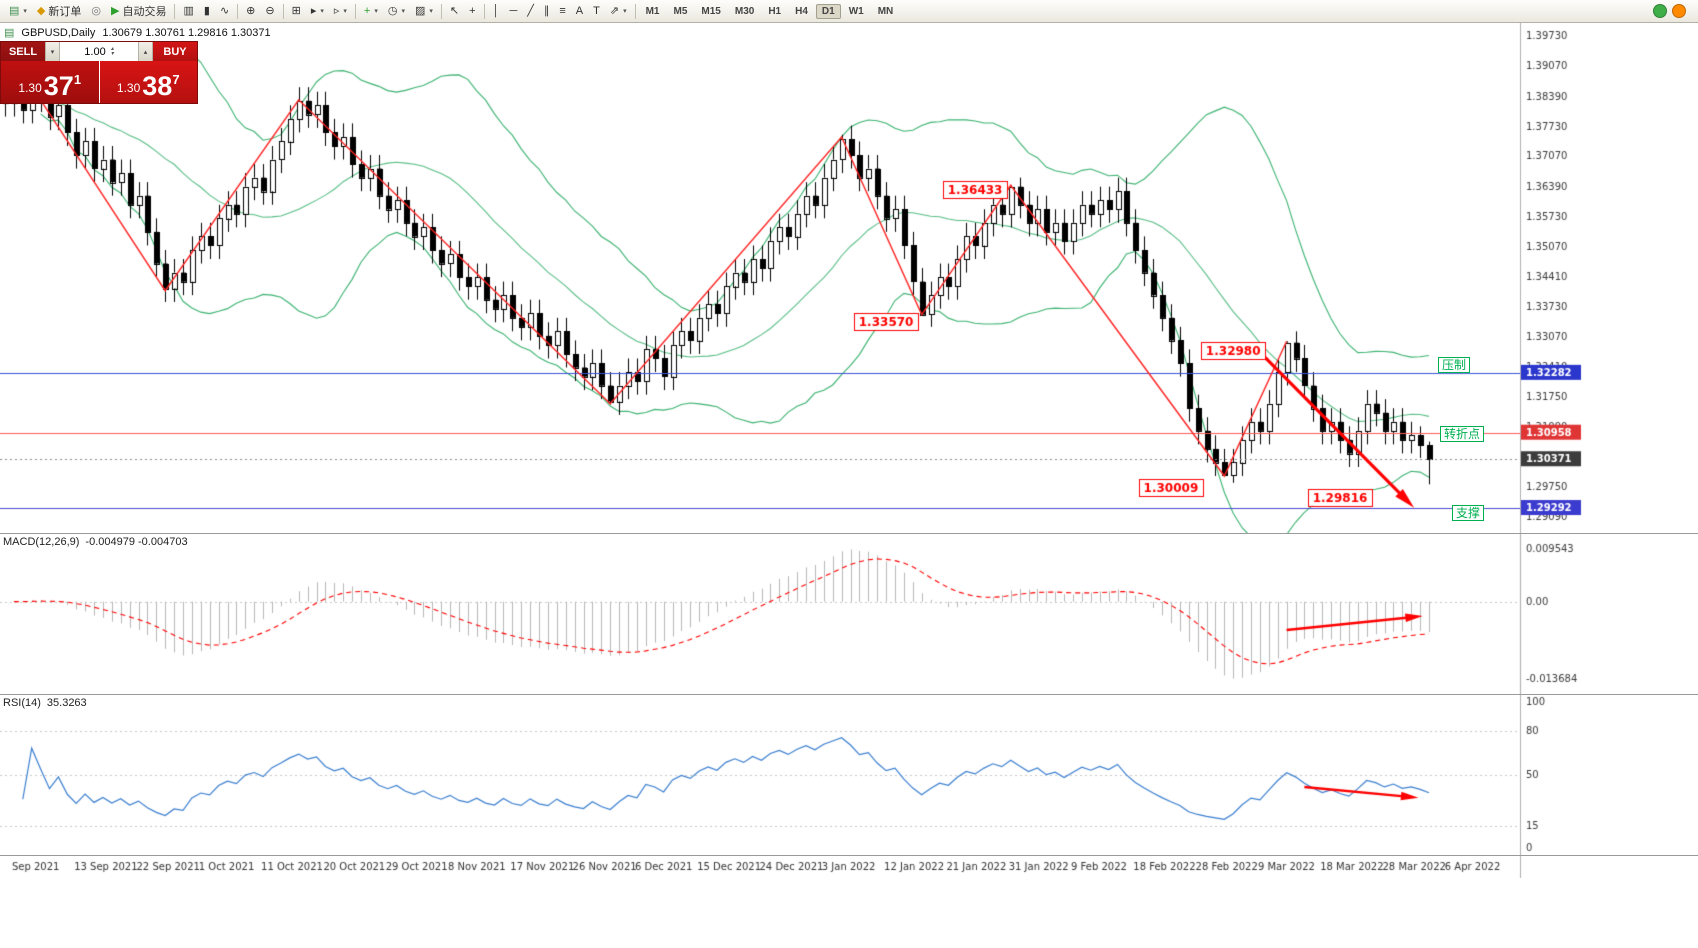 The width and height of the screenshot is (1698, 948). I want to click on new-order-button: ◆ 新订单, so click(59, 11).